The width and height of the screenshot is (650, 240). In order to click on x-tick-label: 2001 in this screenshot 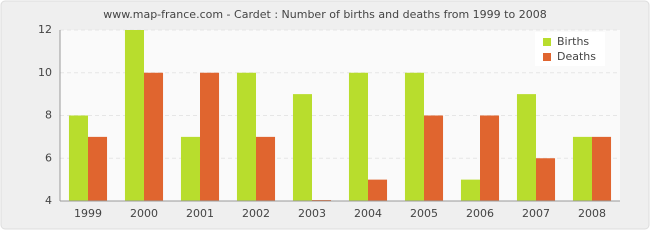, I will do `click(200, 213)`.